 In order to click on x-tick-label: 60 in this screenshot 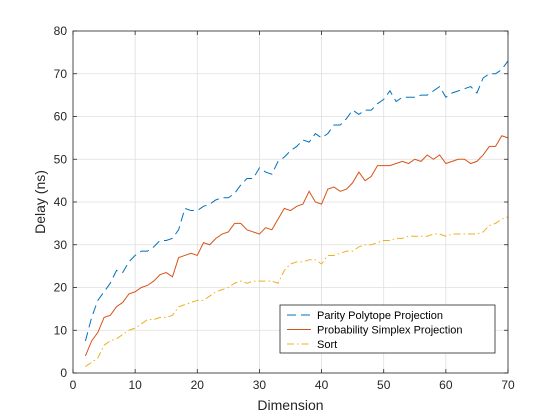, I will do `click(446, 385)`.